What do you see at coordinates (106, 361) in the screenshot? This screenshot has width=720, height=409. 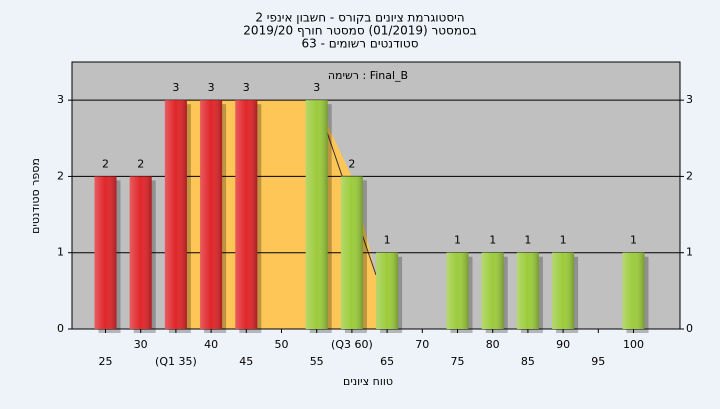 I see `x-tick-label: 25` at bounding box center [106, 361].